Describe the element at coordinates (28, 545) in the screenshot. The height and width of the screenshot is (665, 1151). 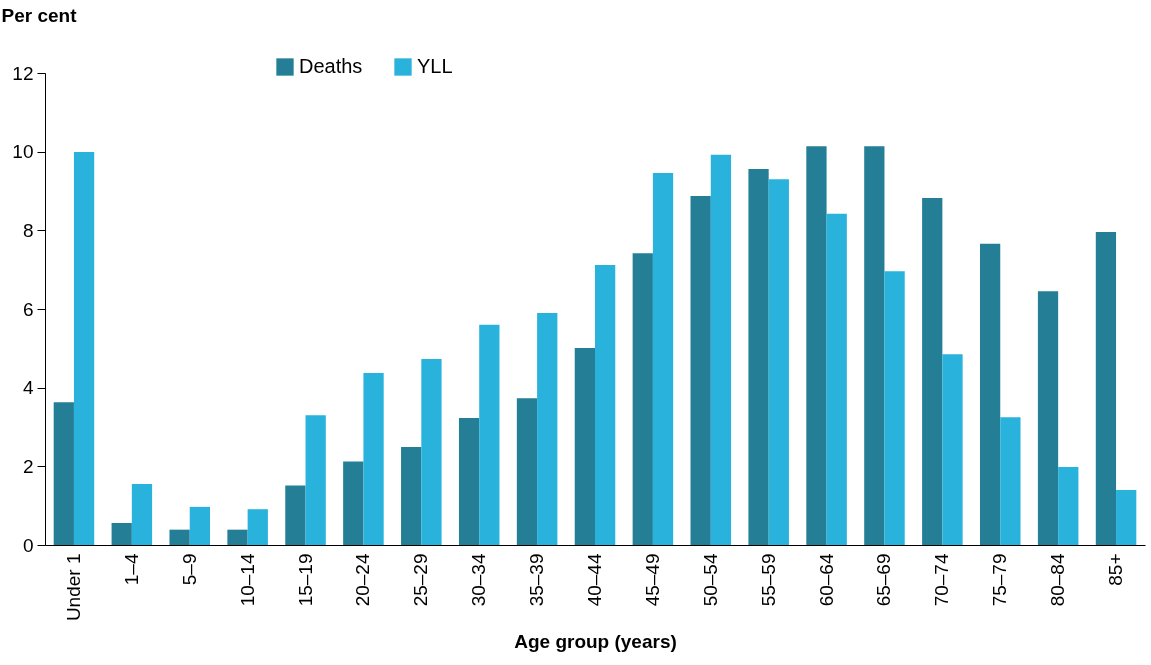
I see `y-tick-label: 0` at that location.